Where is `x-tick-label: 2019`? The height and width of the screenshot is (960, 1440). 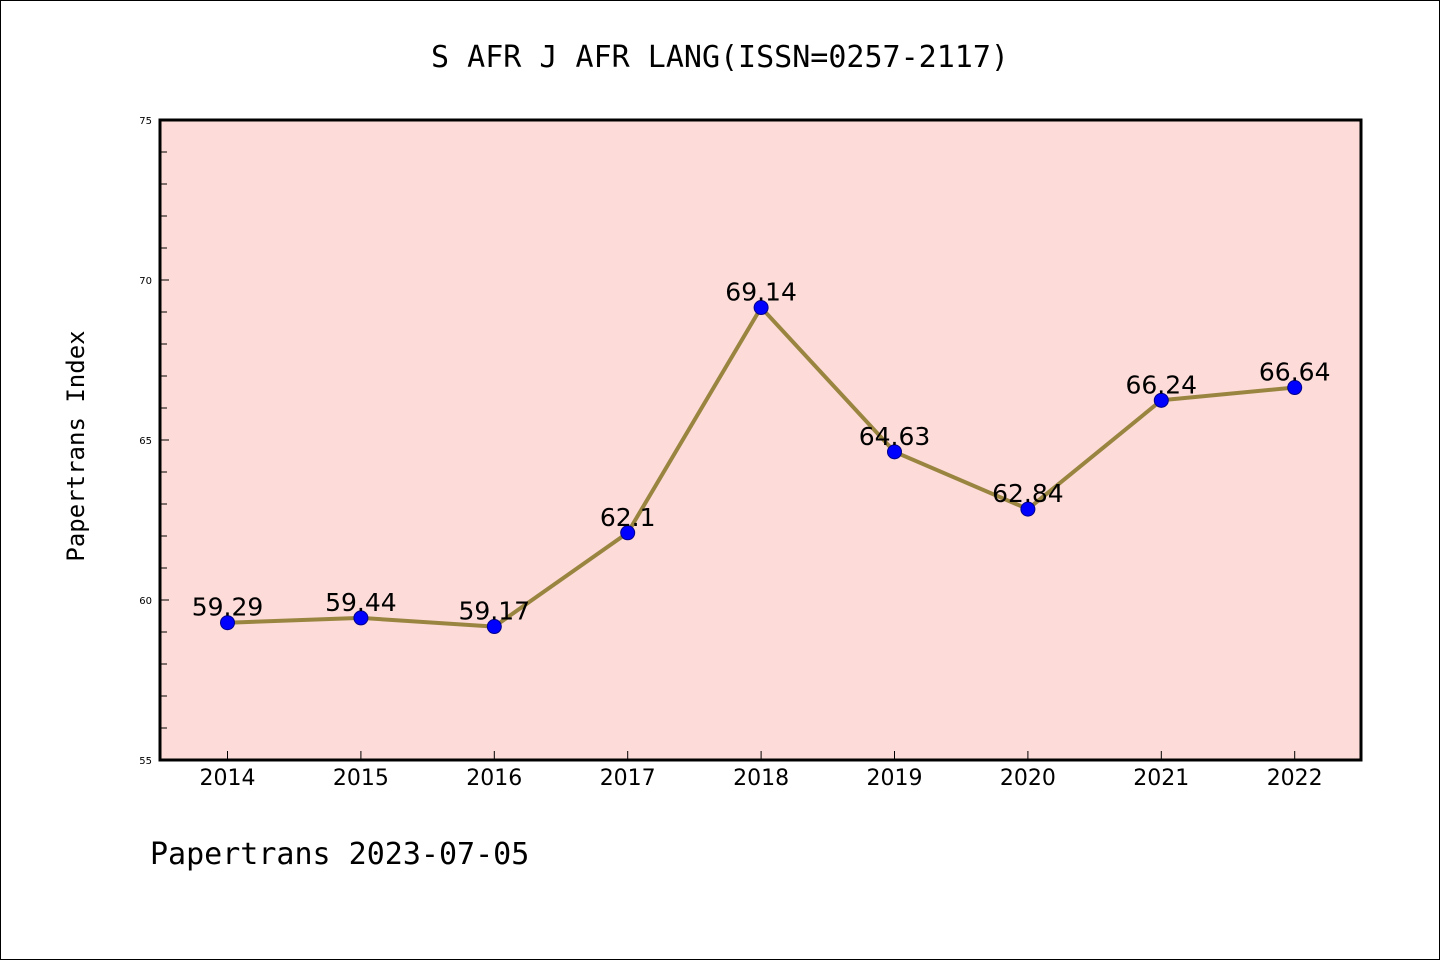 x-tick-label: 2019 is located at coordinates (895, 778).